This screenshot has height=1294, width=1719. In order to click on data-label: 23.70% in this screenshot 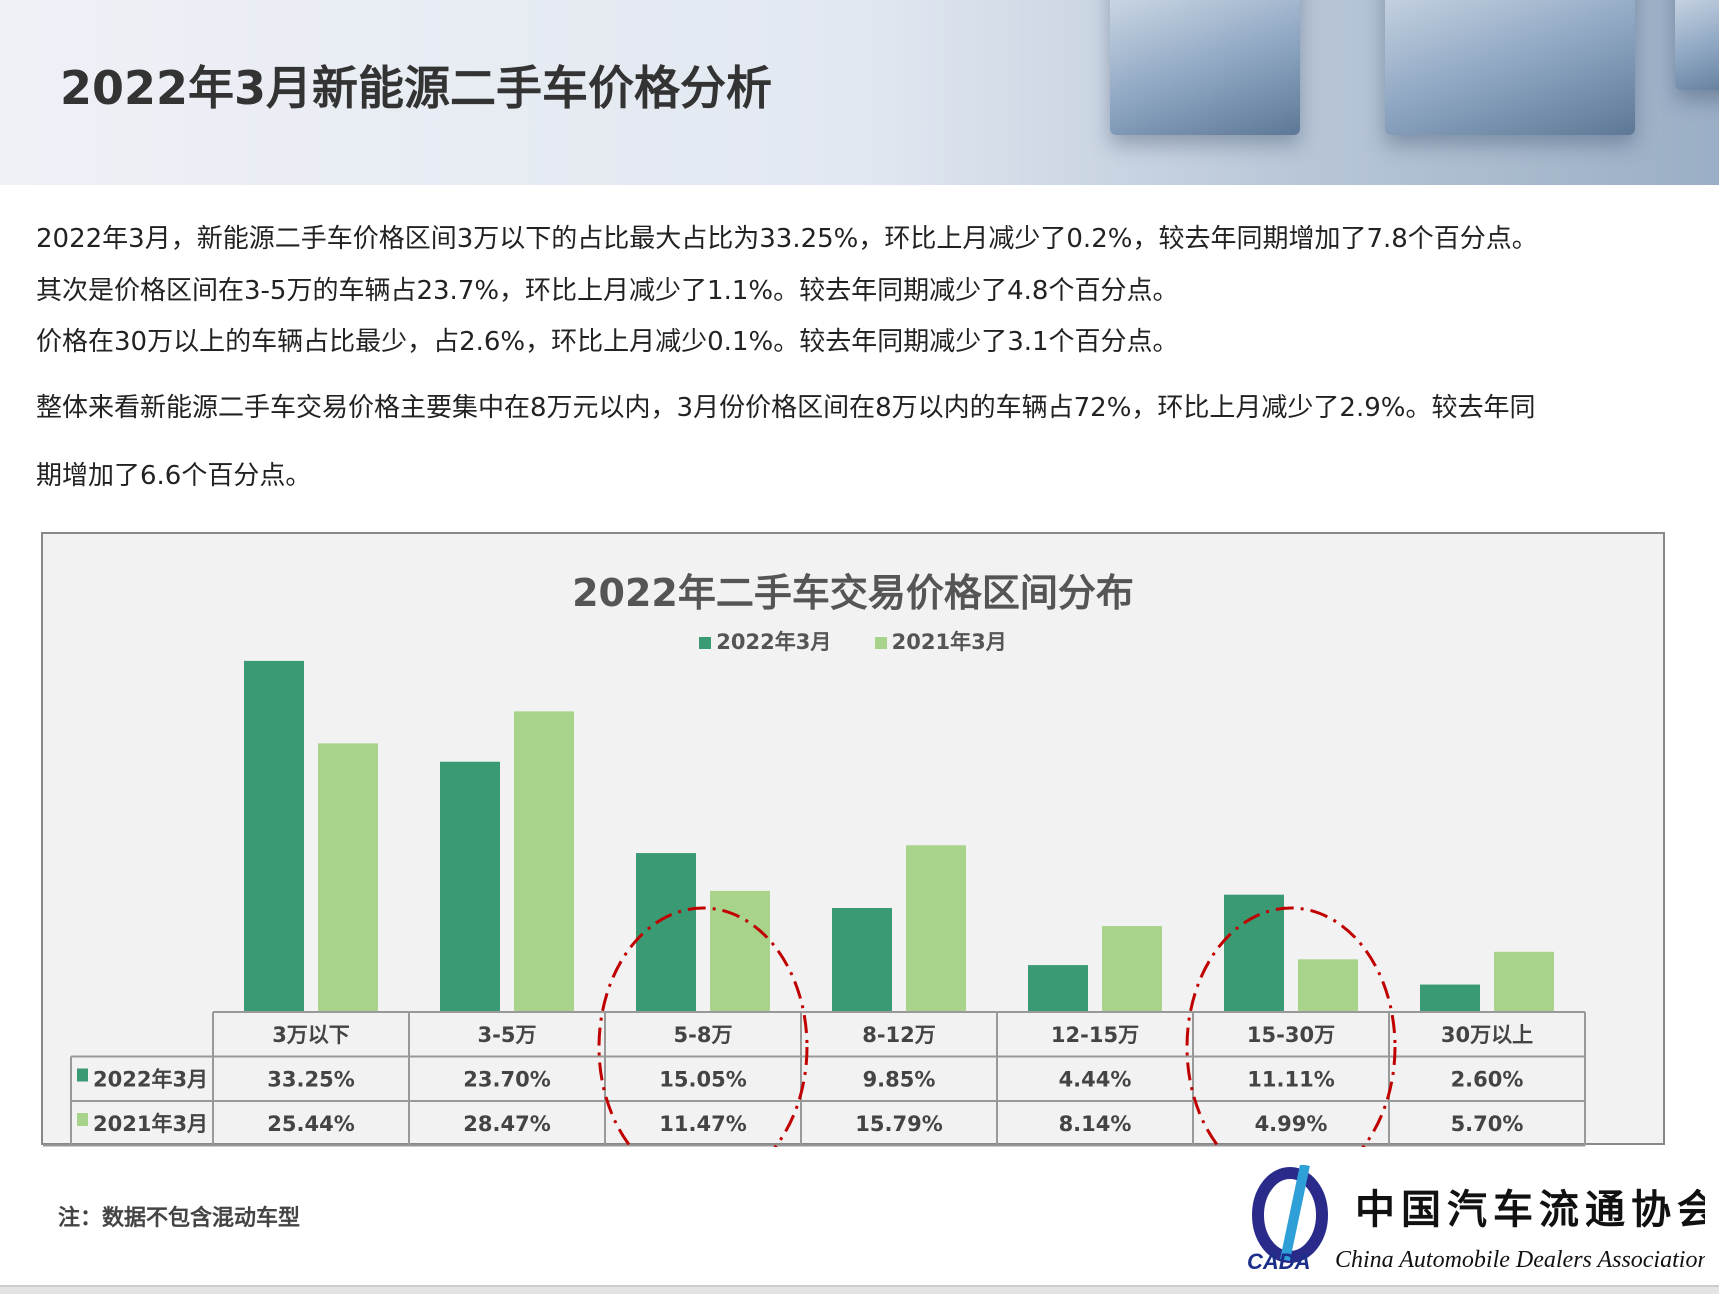, I will do `click(506, 1080)`.